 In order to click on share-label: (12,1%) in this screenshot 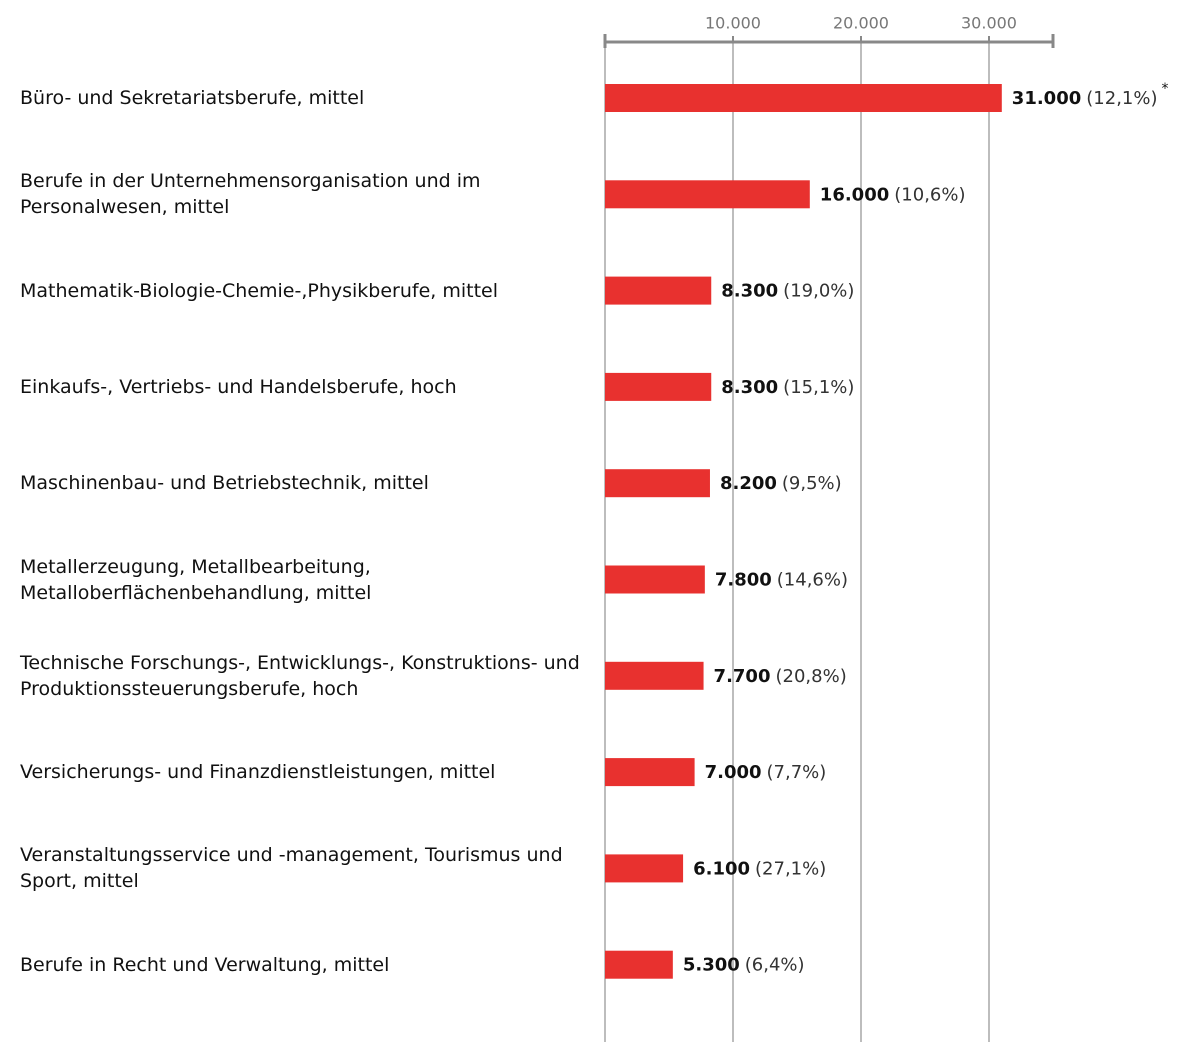, I will do `click(1121, 98)`.